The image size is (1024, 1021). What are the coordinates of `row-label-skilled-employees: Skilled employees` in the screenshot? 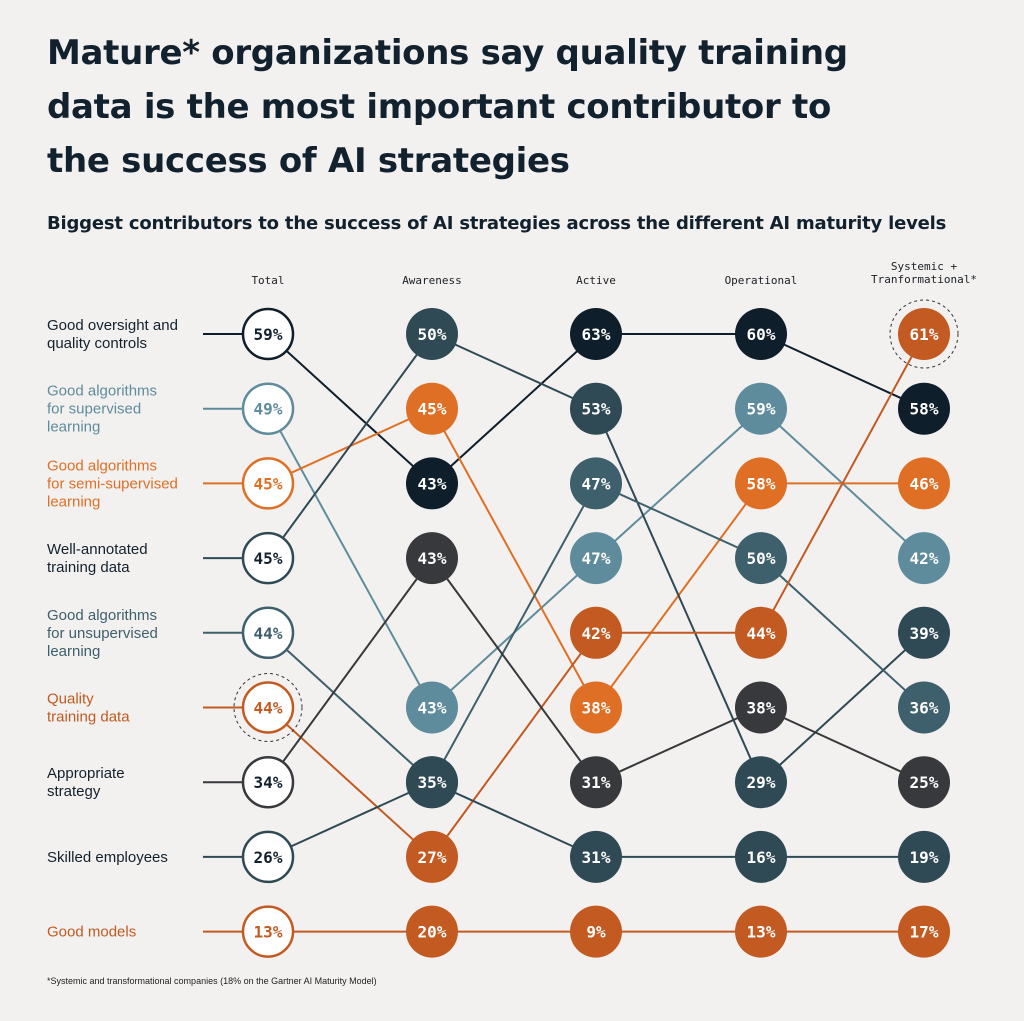 It's located at (107, 857).